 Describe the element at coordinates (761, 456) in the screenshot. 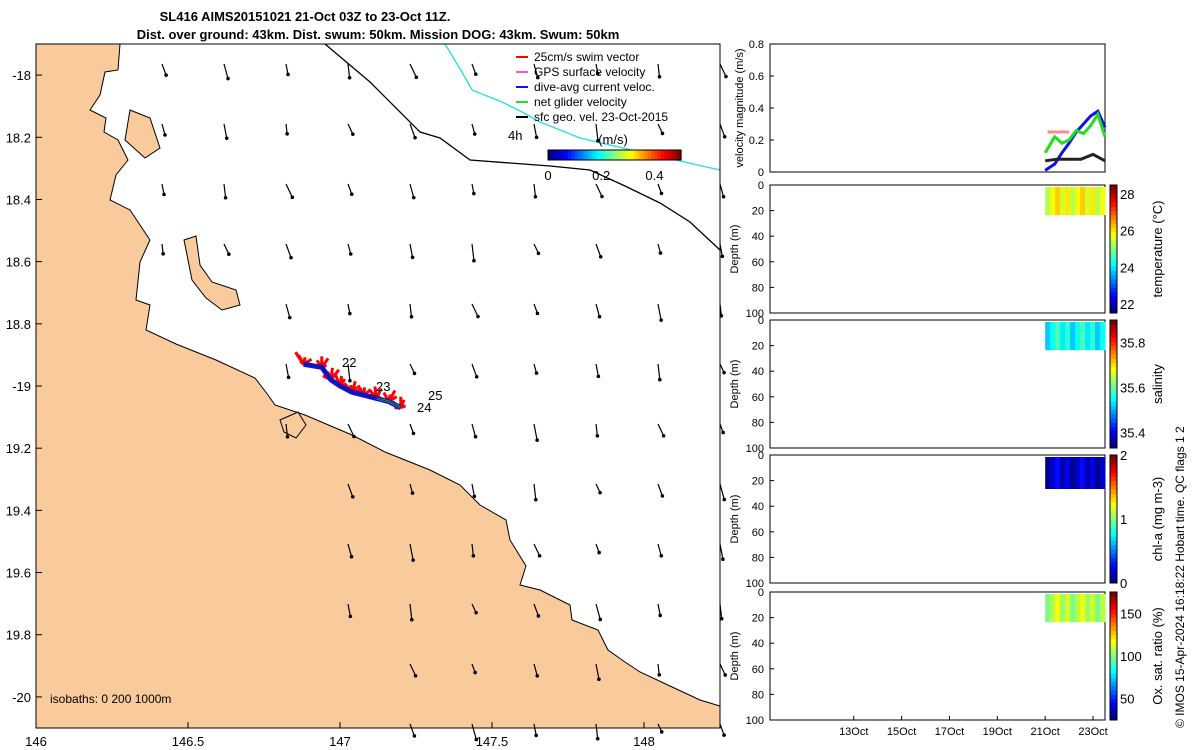

I see `depth-tick-label: 0` at that location.